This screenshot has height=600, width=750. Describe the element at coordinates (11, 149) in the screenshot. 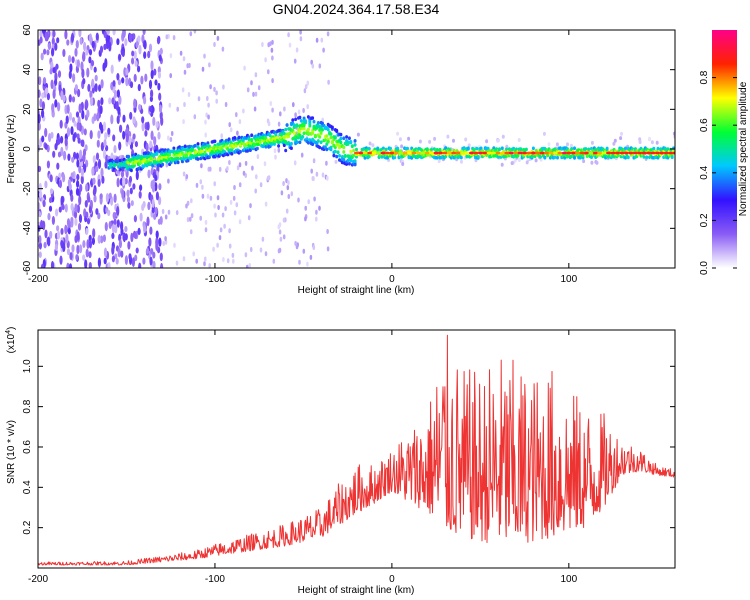

I see `spectrogram-y-axis-title: Frequency (Hz)` at that location.